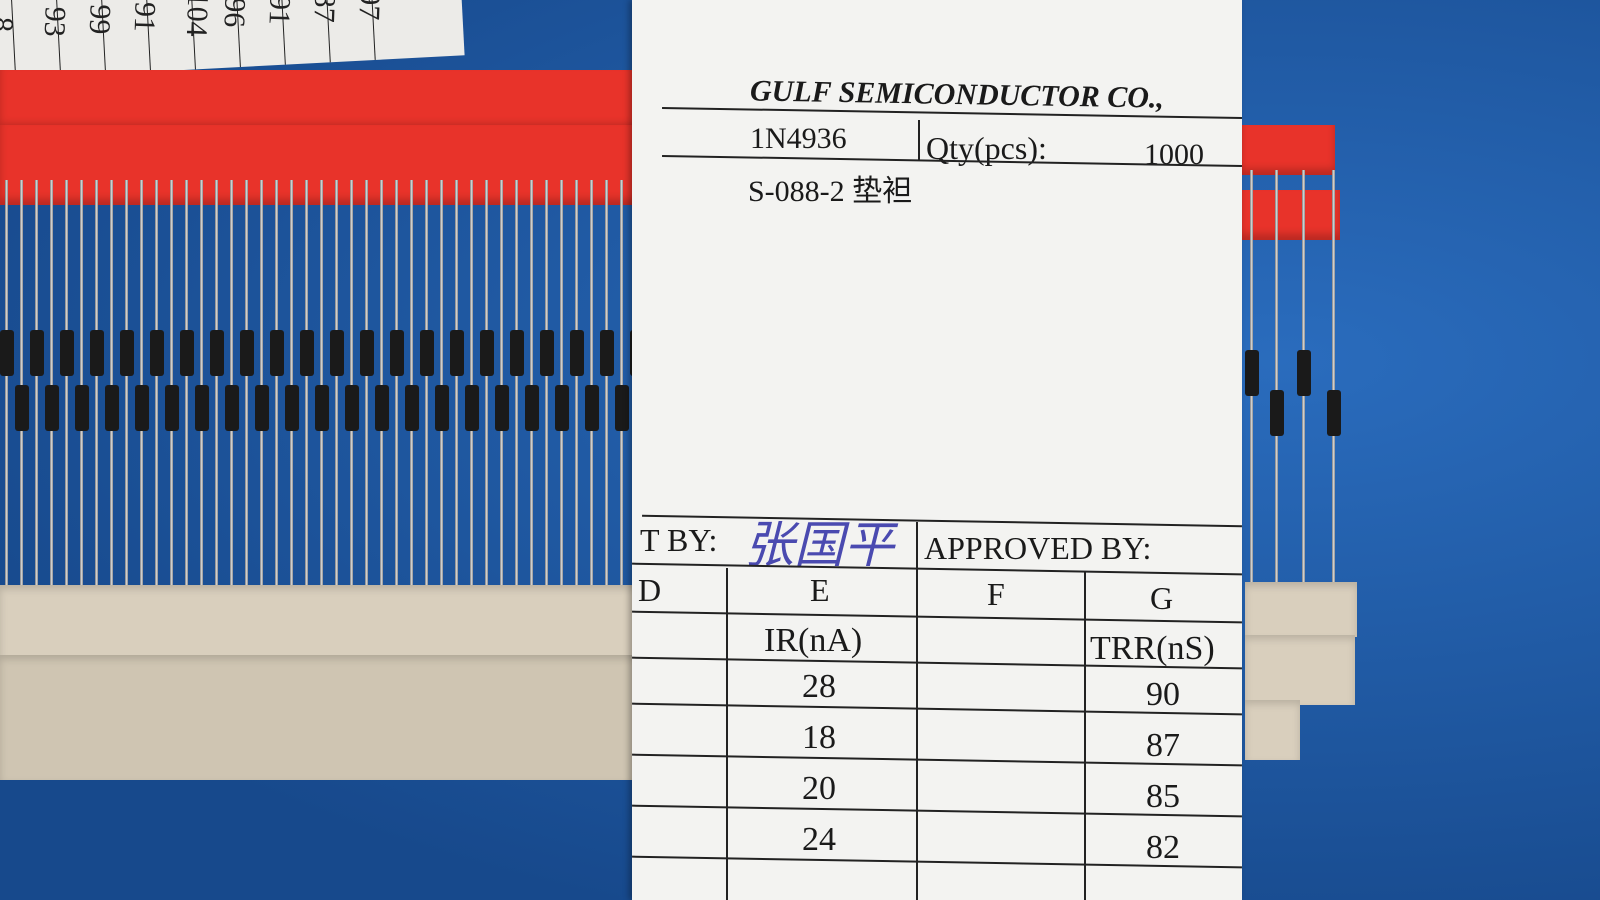  What do you see at coordinates (1038, 548) in the screenshot?
I see `approved-by-label: APPROVED BY:` at bounding box center [1038, 548].